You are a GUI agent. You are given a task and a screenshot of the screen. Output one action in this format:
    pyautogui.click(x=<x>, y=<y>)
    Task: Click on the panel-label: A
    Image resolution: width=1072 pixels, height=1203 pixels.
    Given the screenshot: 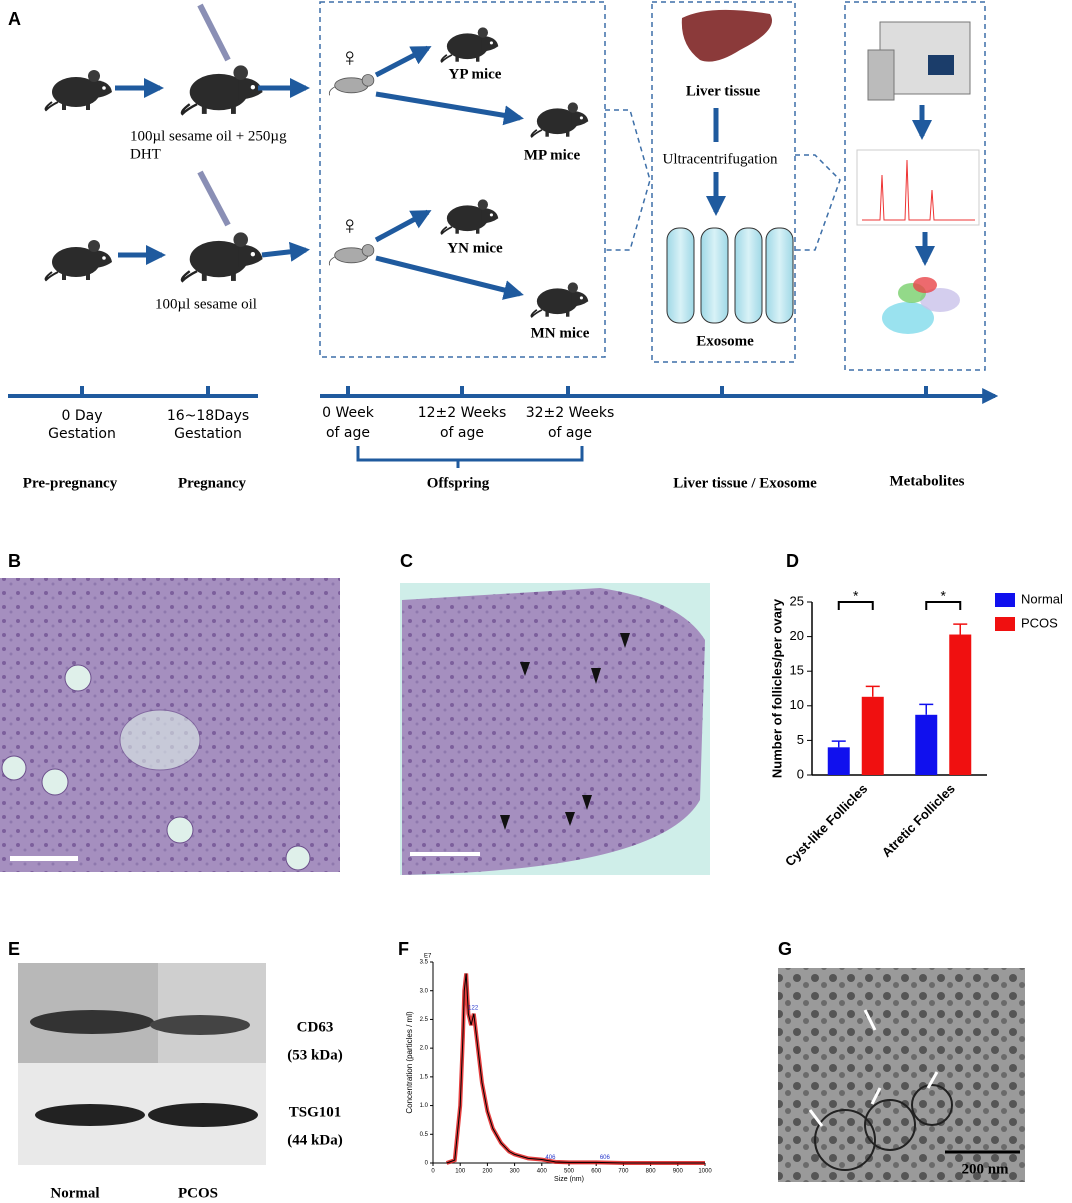 What is the action you would take?
    pyautogui.click(x=14, y=19)
    